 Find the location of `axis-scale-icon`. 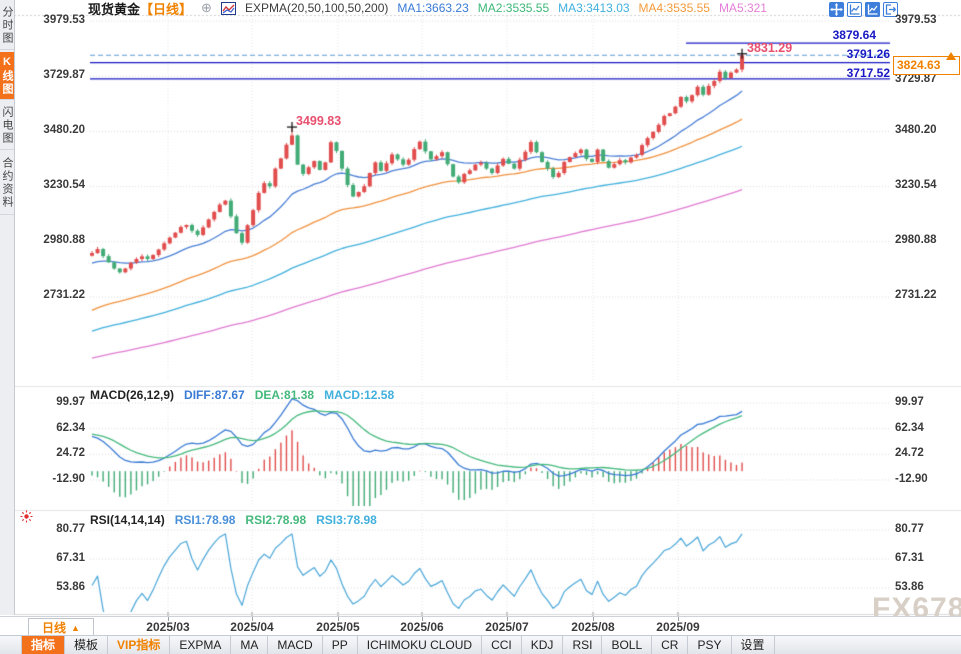

axis-scale-icon is located at coordinates (854, 9).